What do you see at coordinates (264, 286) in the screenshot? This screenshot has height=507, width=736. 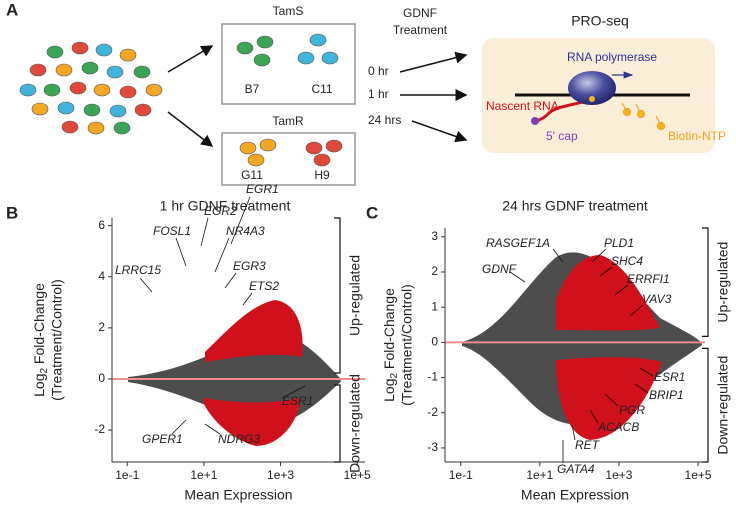 I see `gene-label: ETS2` at bounding box center [264, 286].